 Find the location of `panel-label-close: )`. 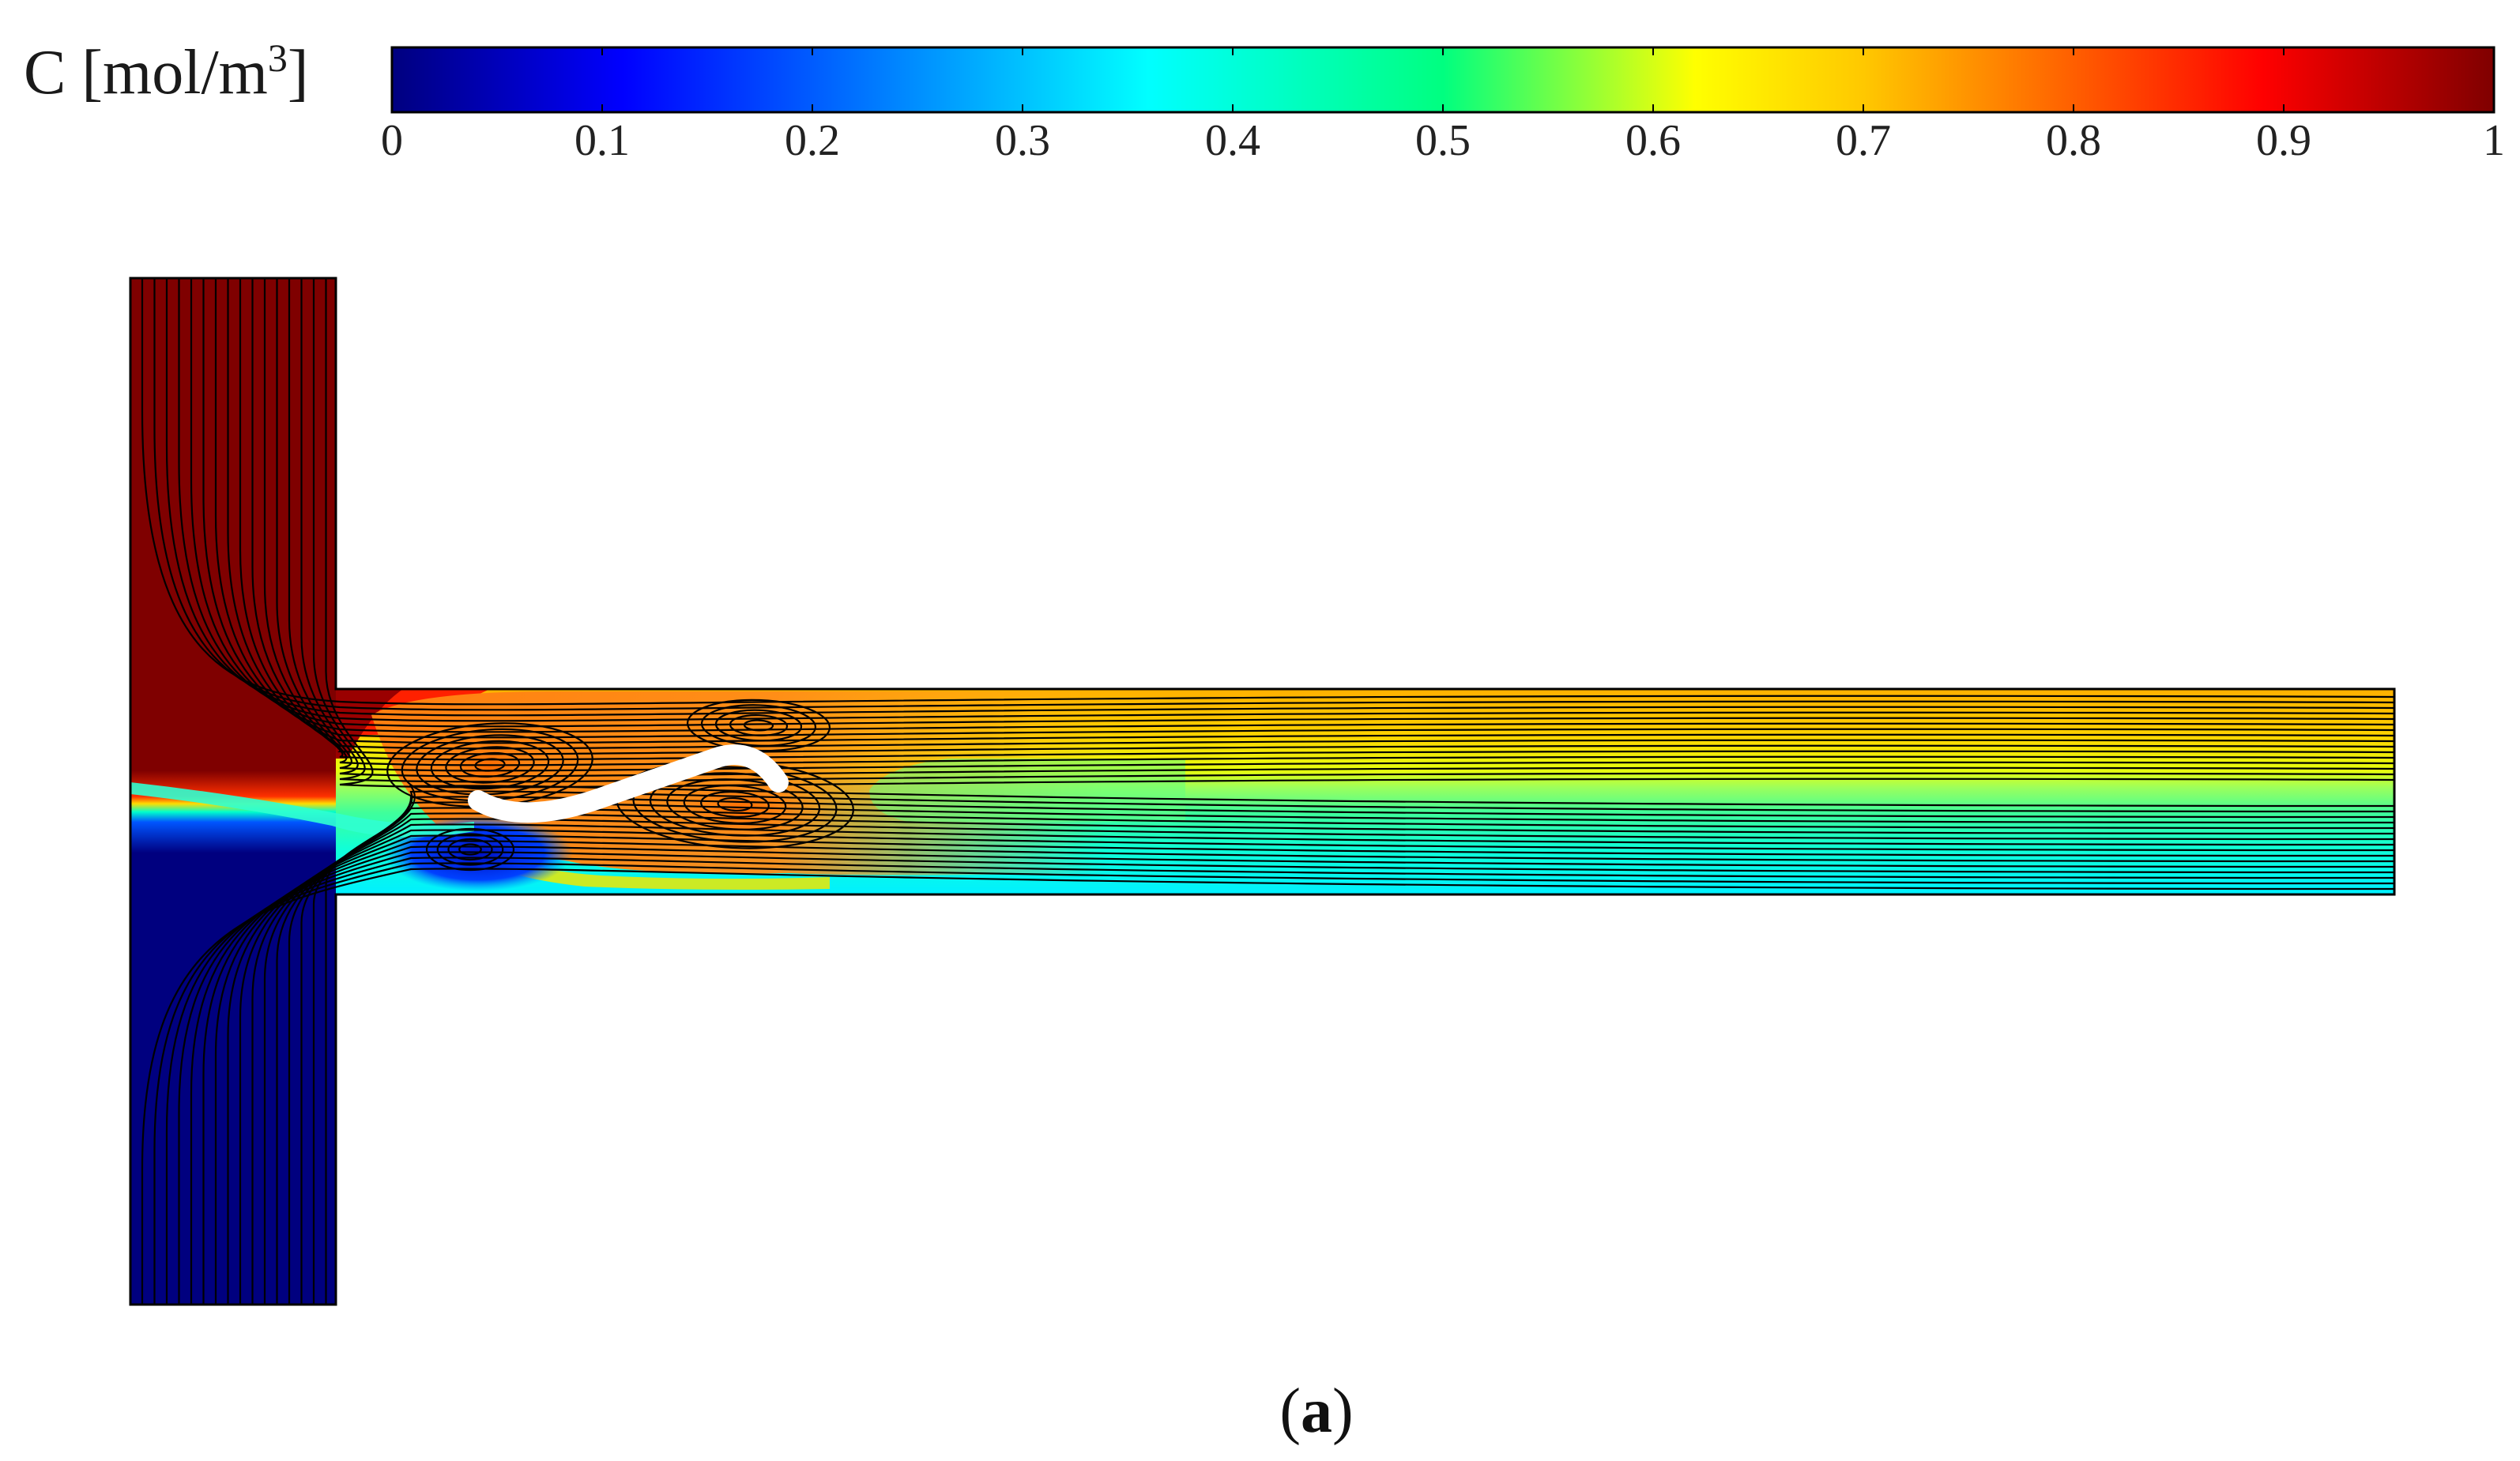

panel-label-close: ) is located at coordinates (1343, 1411).